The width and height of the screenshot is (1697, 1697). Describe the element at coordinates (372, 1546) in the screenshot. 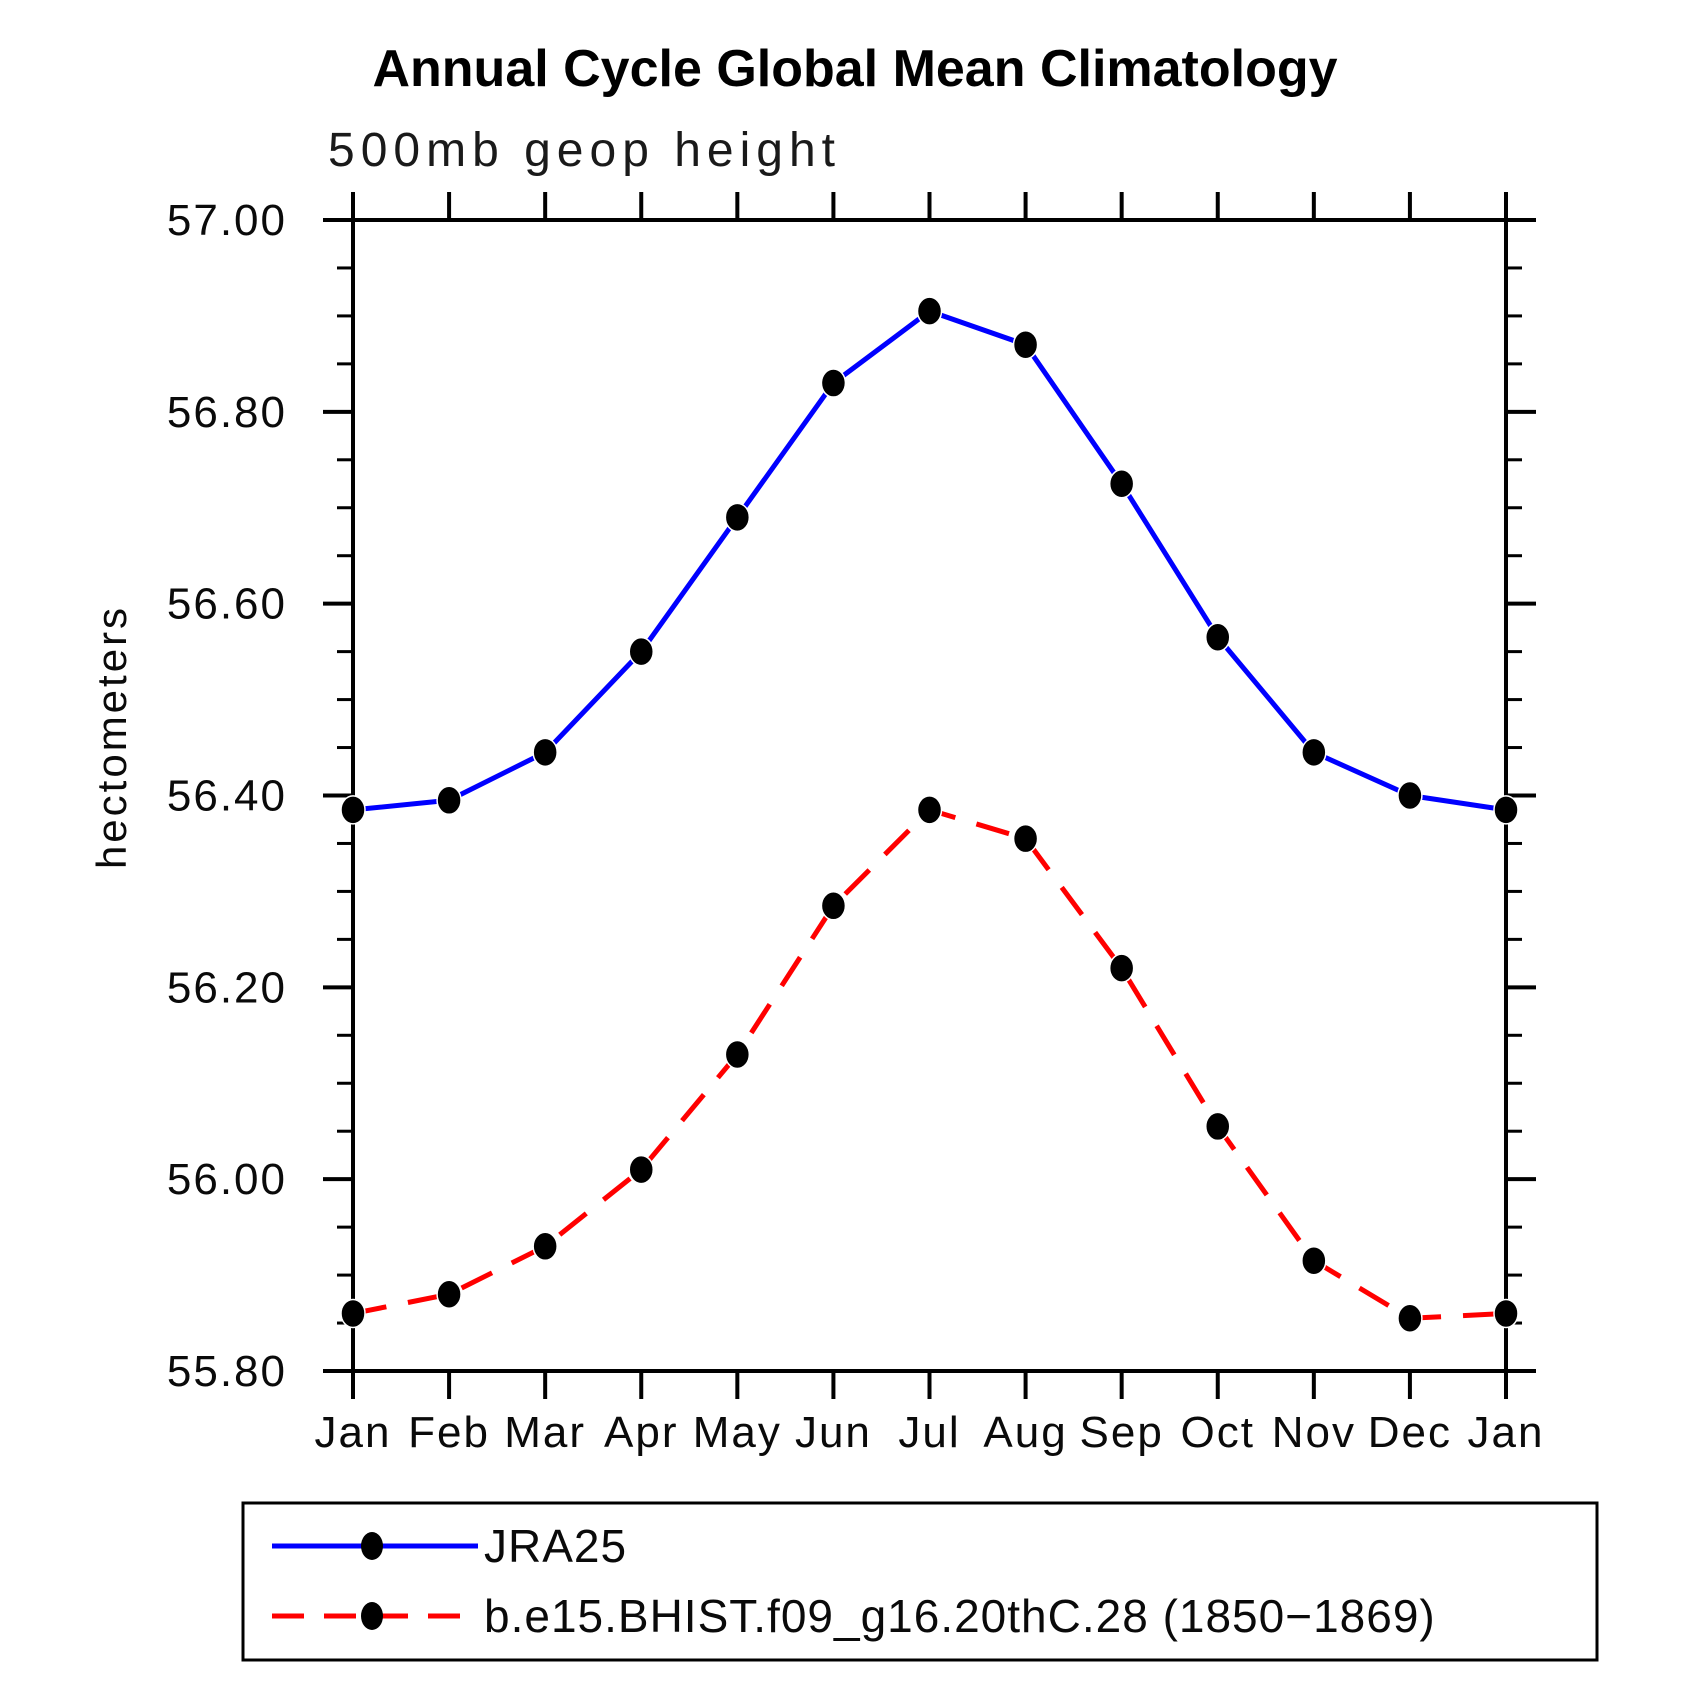

I see `legend-sample-marker-jra25` at that location.